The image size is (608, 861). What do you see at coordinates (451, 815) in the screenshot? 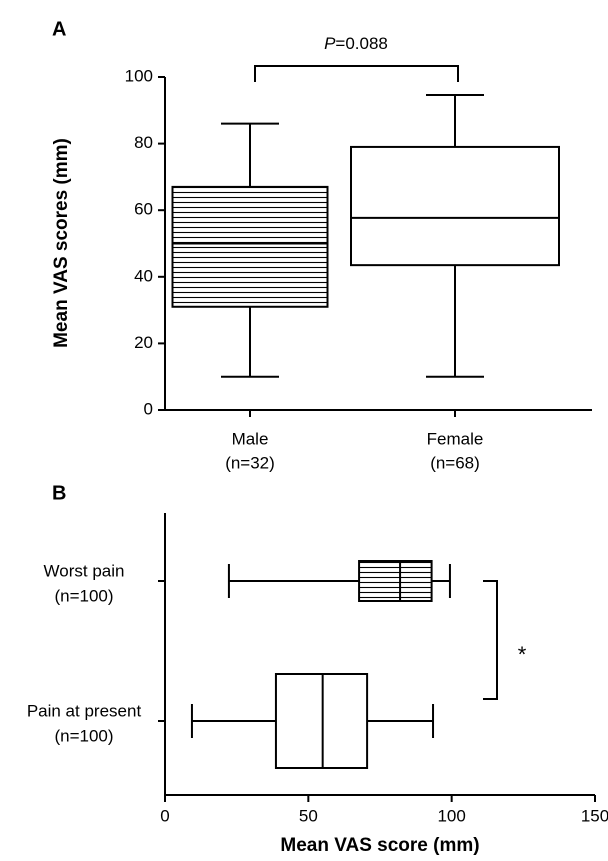
I see `x-tick-label: 100` at bounding box center [451, 815].